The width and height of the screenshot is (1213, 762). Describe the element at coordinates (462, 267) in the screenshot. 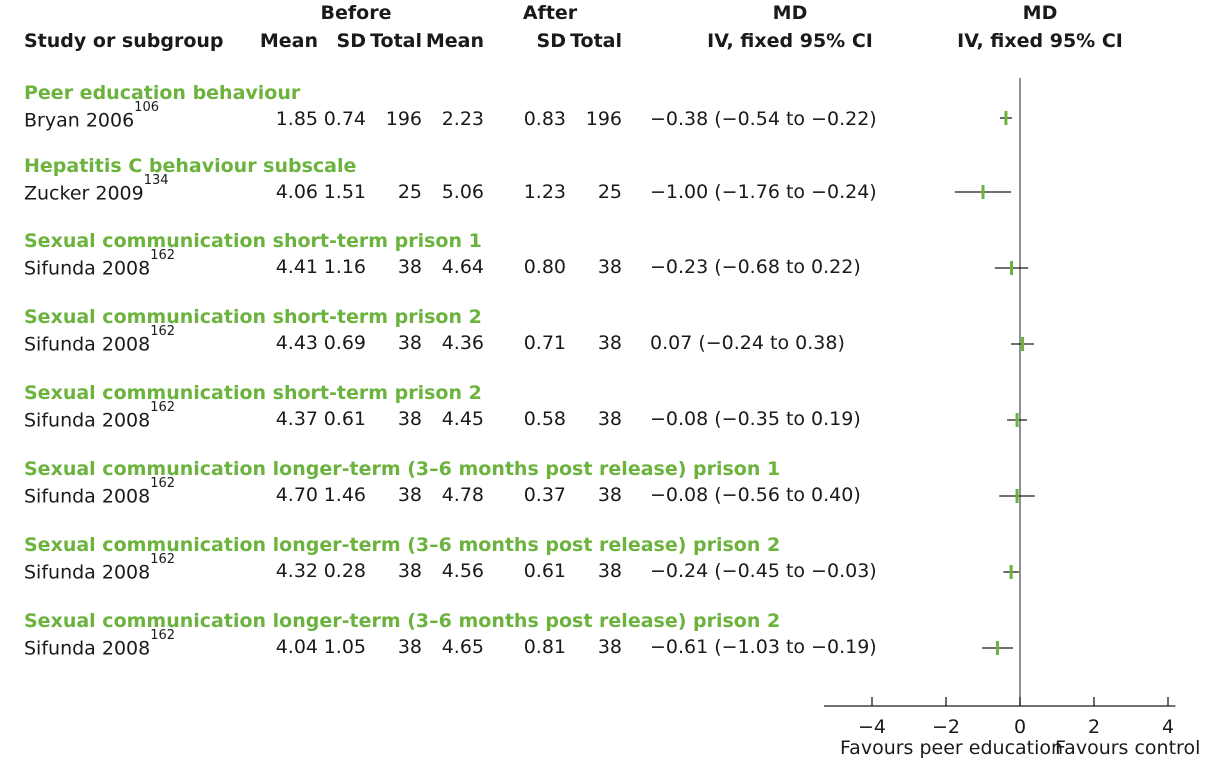

I see `after-mean-value: 4.64` at that location.